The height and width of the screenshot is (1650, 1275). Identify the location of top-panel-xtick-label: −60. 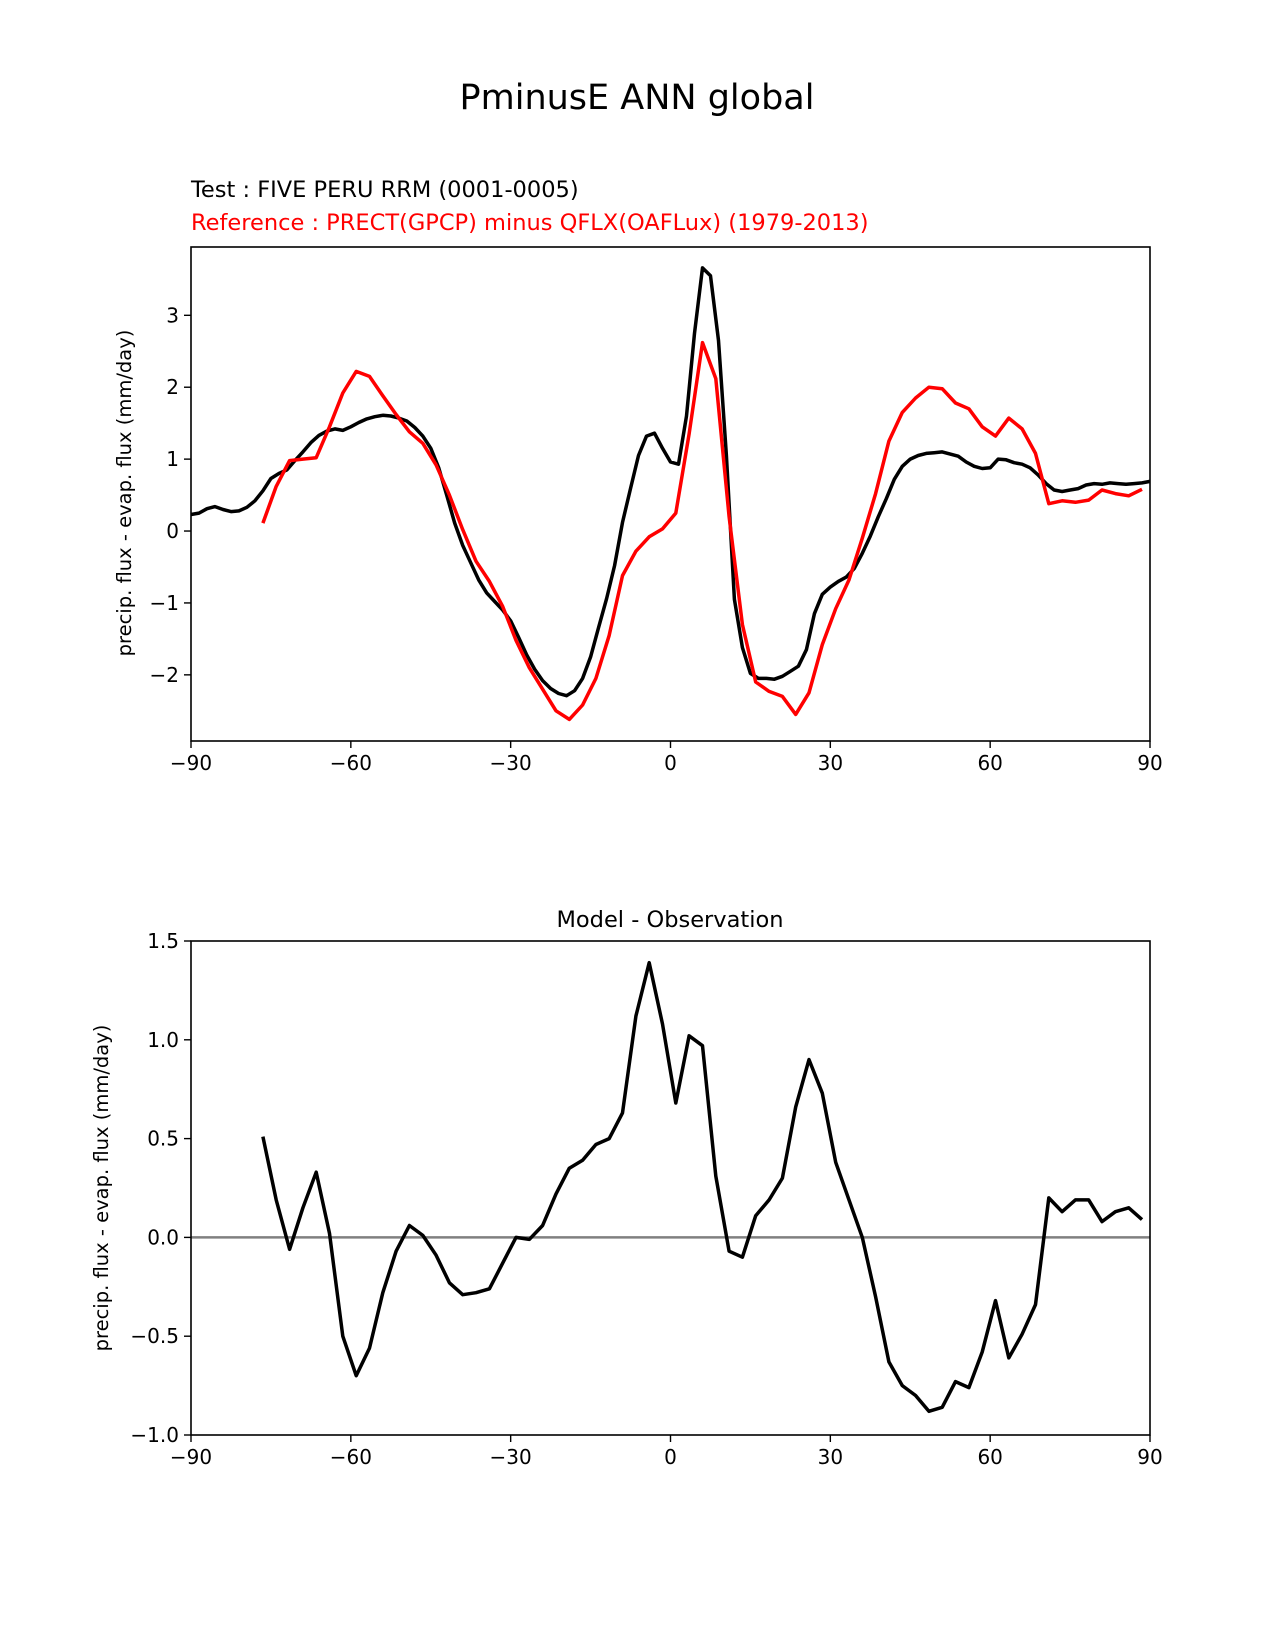
(351, 763).